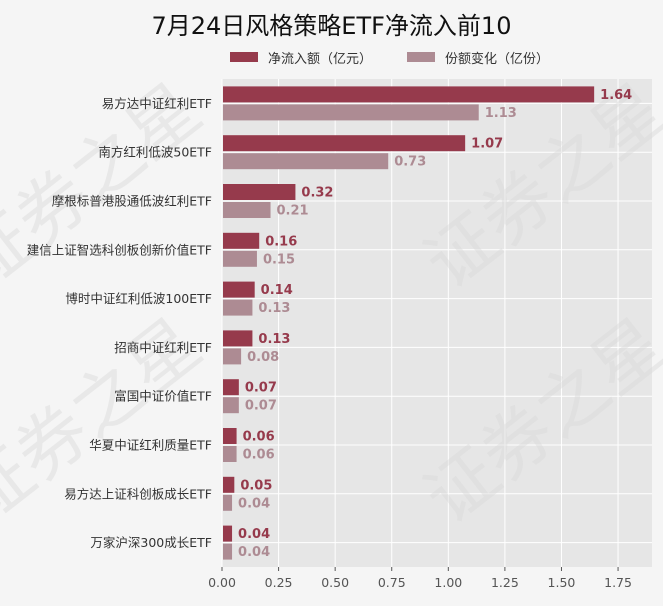 Image resolution: width=663 pixels, height=606 pixels. Describe the element at coordinates (108, 421) in the screenshot. I see `watermark-text: 证券之星` at that location.